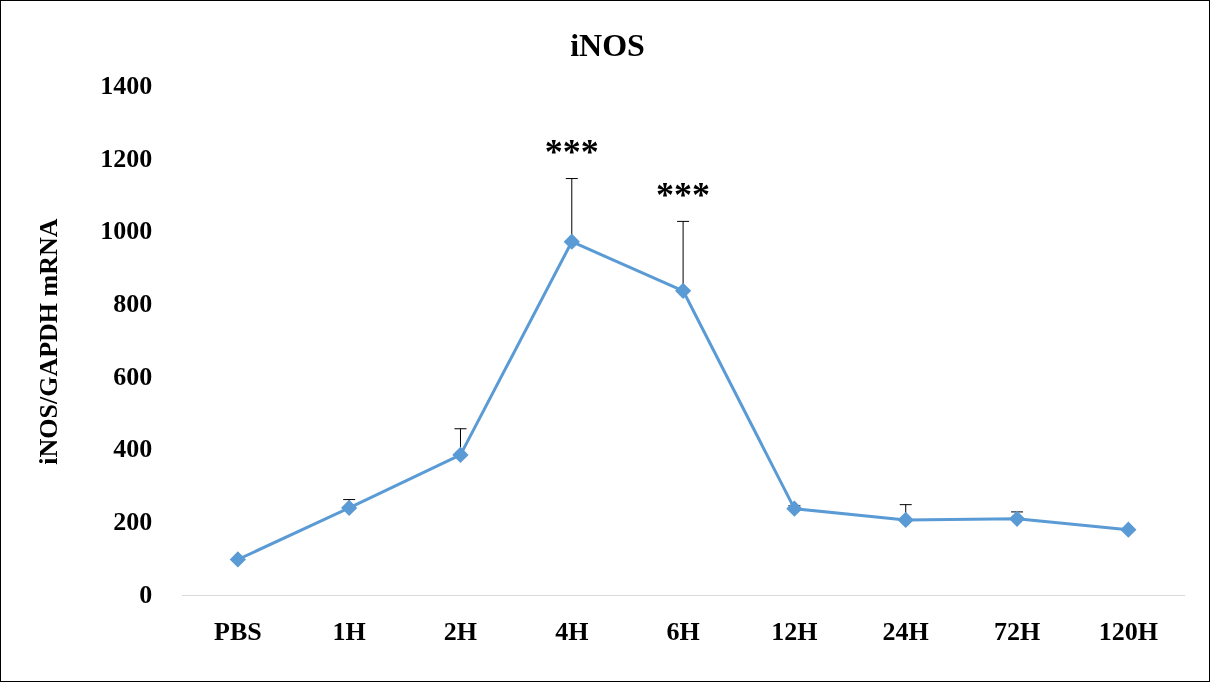  I want to click on y-tick-label: 400, so click(133, 449).